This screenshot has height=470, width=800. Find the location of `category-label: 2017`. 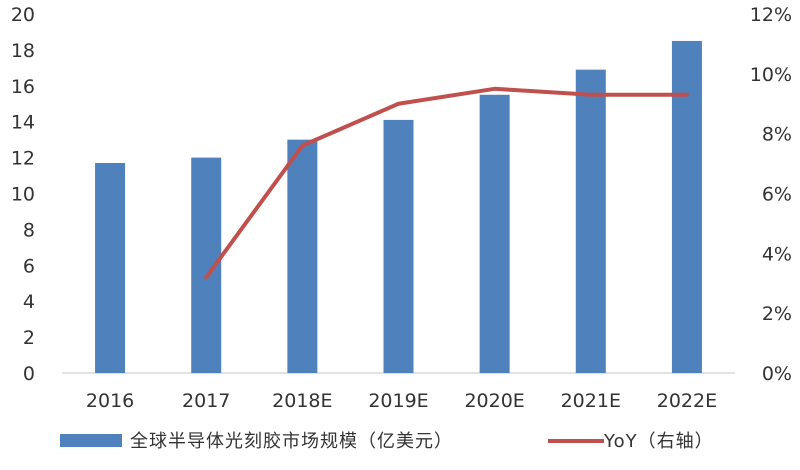

category-label: 2017 is located at coordinates (206, 401).